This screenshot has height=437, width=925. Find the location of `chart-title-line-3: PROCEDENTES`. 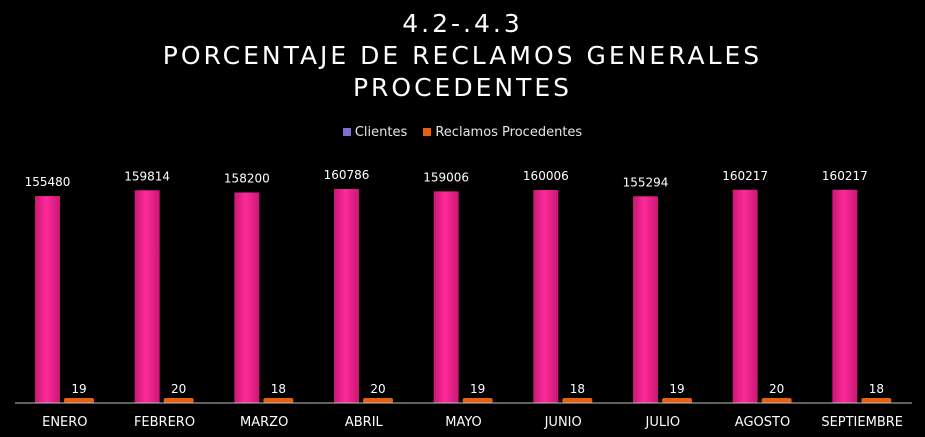

chart-title-line-3: PROCEDENTES is located at coordinates (462, 87).